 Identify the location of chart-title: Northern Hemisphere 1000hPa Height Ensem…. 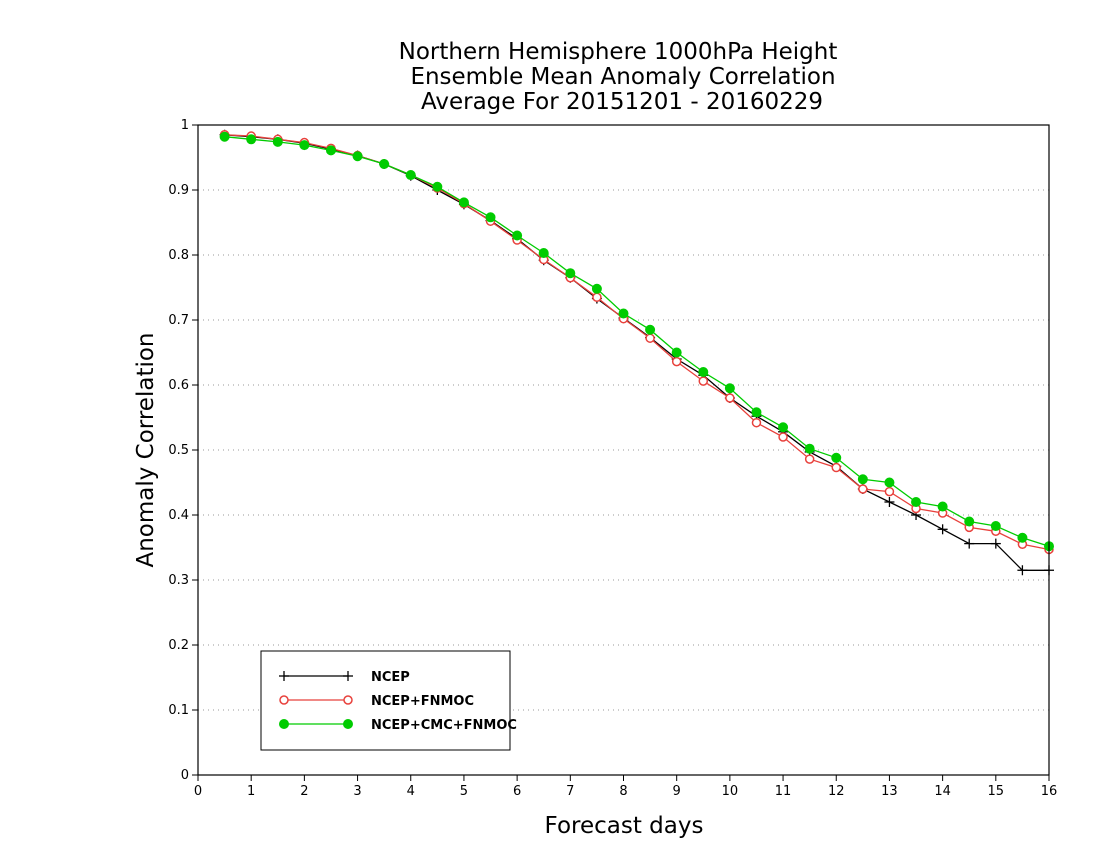
(618, 77).